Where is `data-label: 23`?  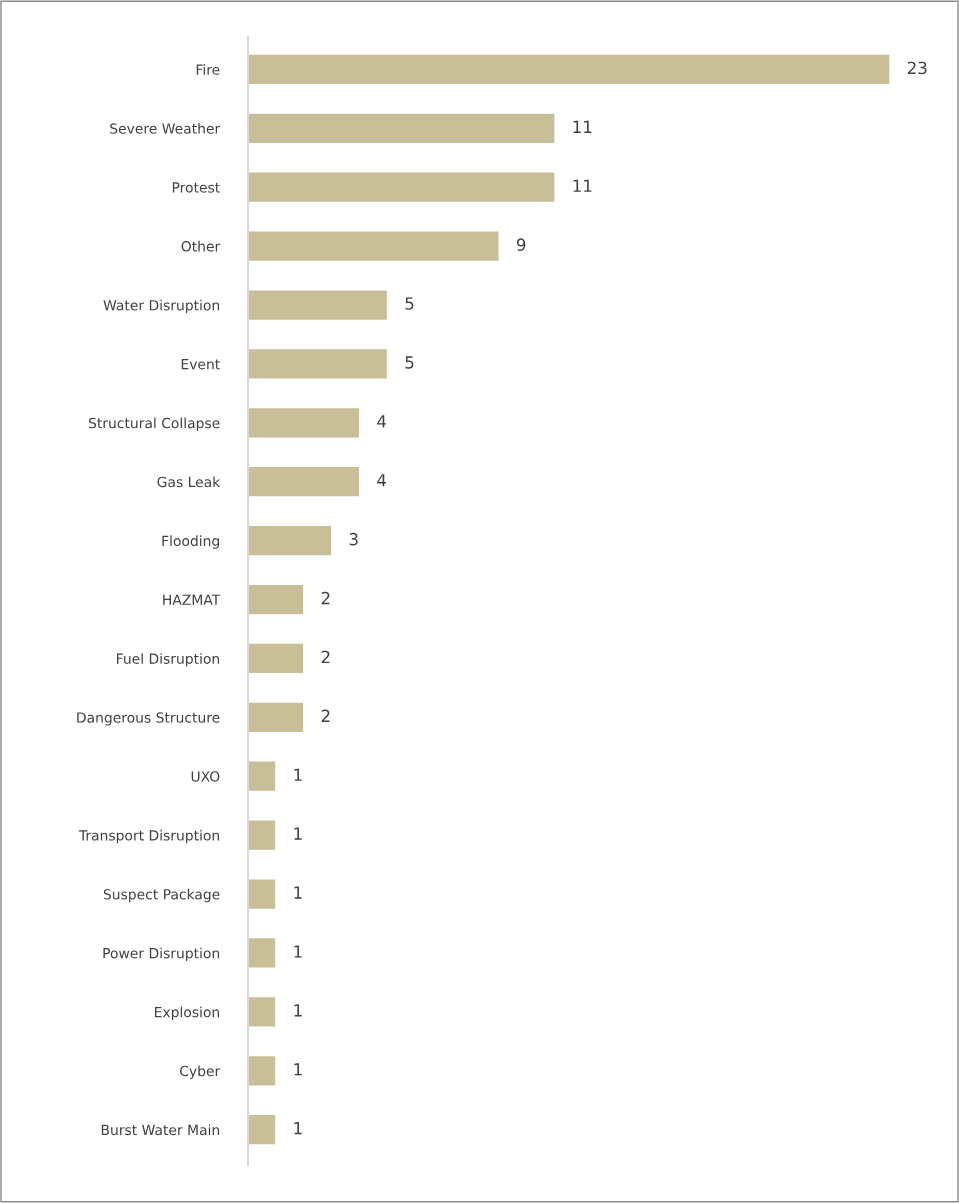
data-label: 23 is located at coordinates (917, 68).